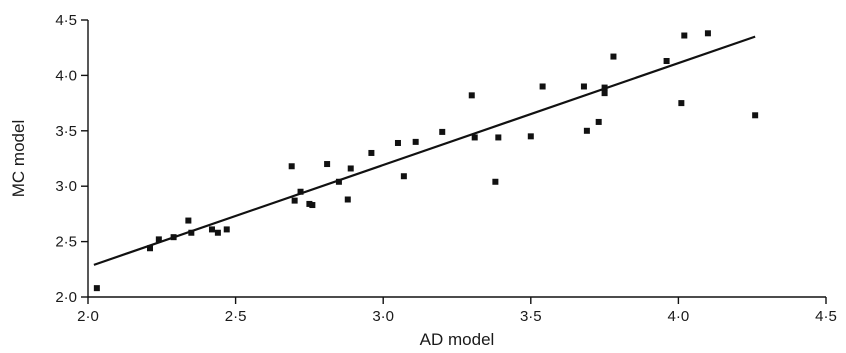 The image size is (846, 353). I want to click on y-tick-label: 4·0, so click(66, 75).